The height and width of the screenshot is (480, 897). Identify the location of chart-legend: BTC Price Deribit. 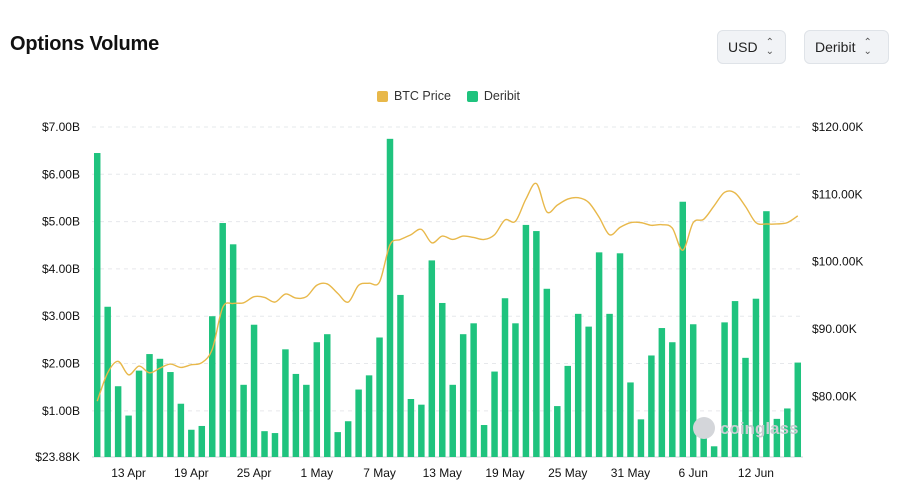
(448, 96).